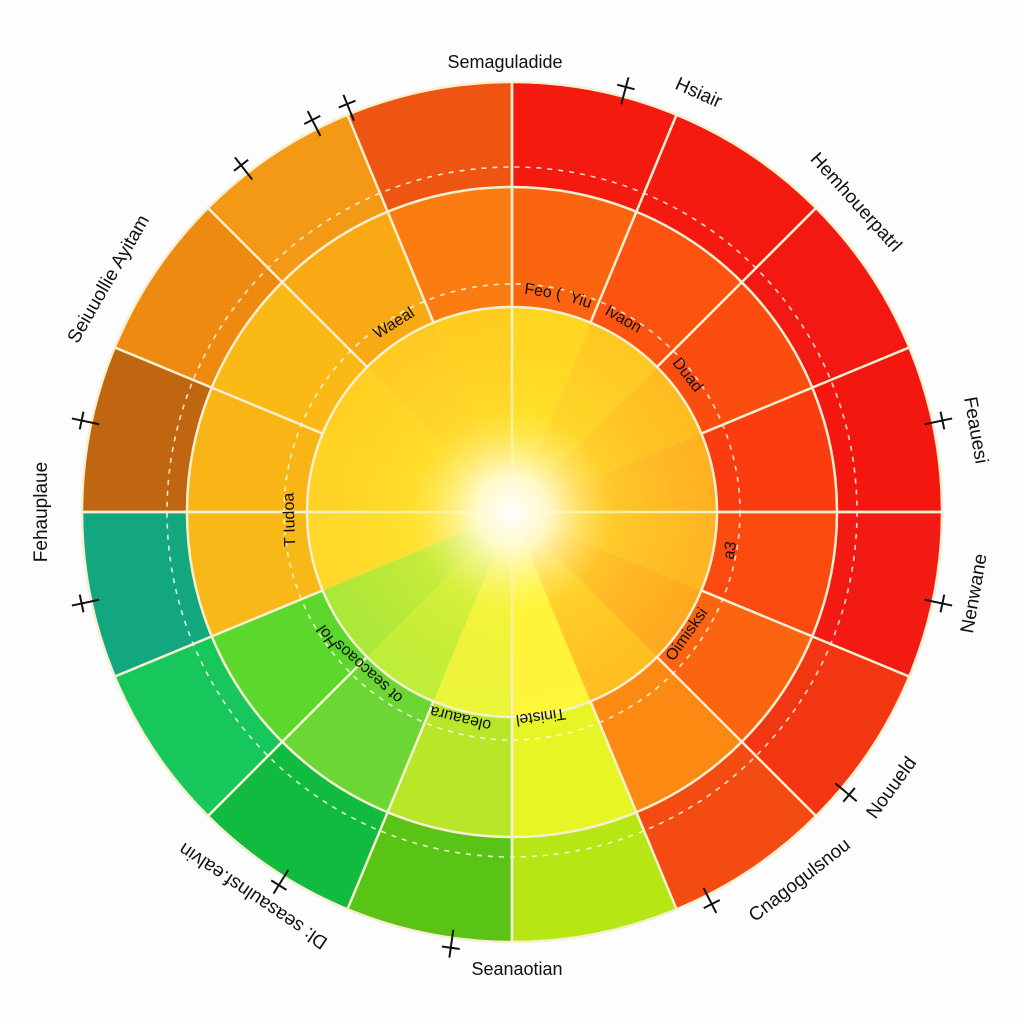  Describe the element at coordinates (516, 969) in the screenshot. I see `bottom-label: Seanaotian` at that location.